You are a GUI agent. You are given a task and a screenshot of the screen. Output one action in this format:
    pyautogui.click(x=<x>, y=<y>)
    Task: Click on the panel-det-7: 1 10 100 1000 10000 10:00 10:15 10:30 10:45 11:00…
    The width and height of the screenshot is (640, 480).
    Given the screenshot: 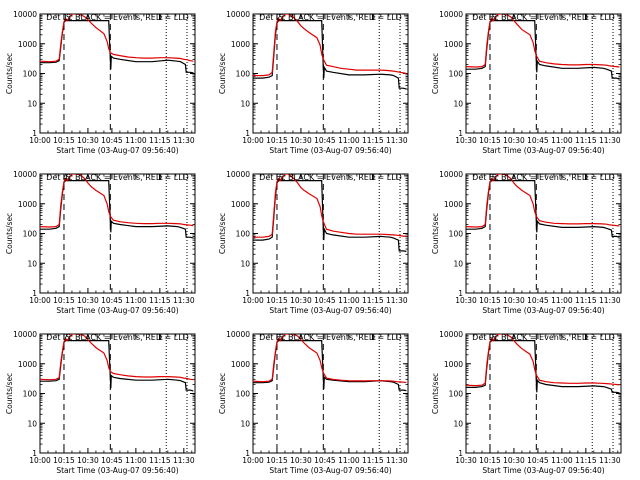 What is the action you would take?
    pyautogui.click(x=100, y=402)
    